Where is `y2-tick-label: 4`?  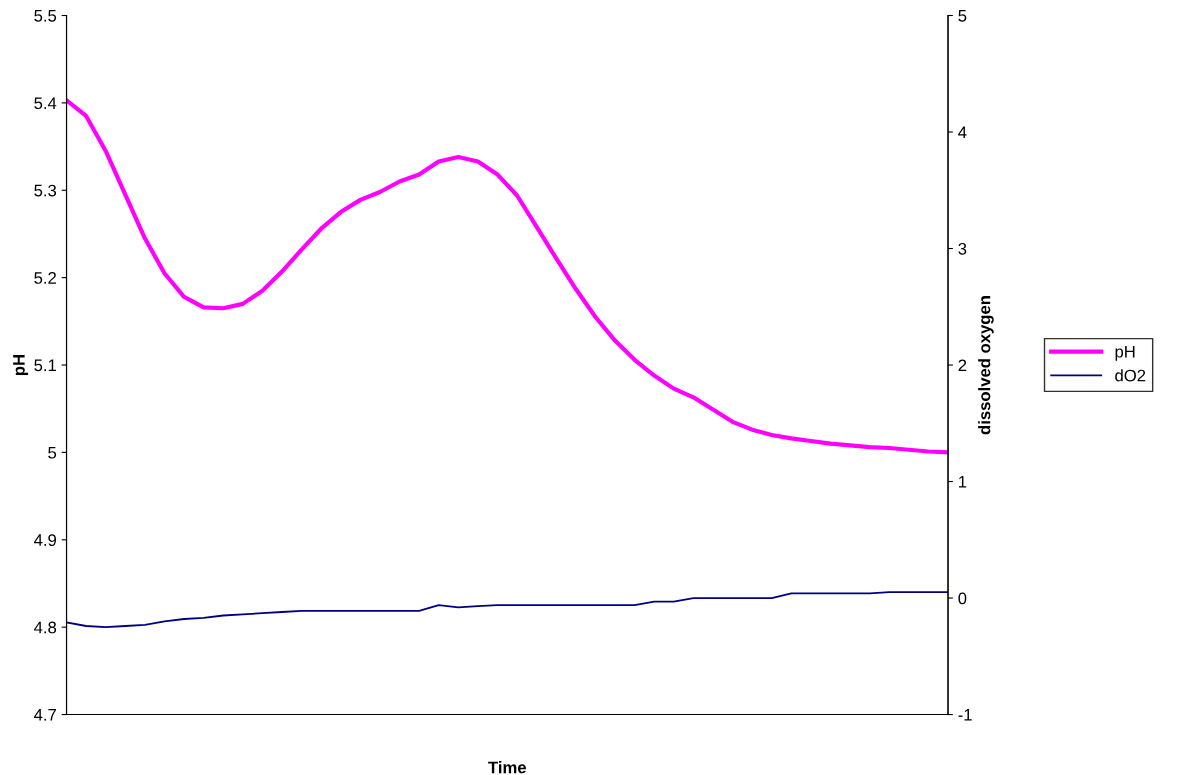 y2-tick-label: 4 is located at coordinates (962, 132).